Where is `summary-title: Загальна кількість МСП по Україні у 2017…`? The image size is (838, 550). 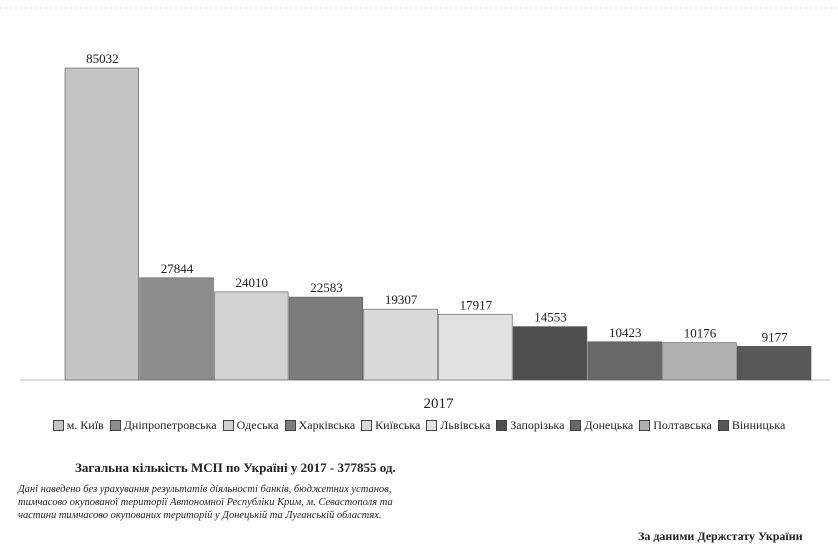 summary-title: Загальна кількість МСП по Україні у 2017… is located at coordinates (235, 467).